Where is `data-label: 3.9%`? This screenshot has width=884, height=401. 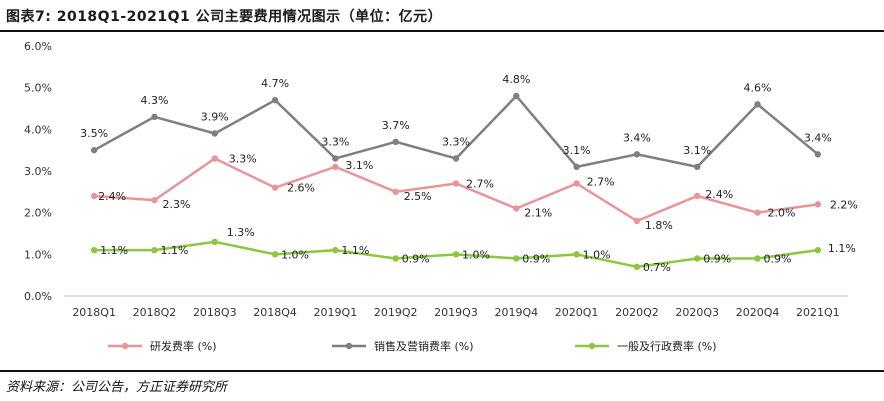
data-label: 3.9% is located at coordinates (215, 117).